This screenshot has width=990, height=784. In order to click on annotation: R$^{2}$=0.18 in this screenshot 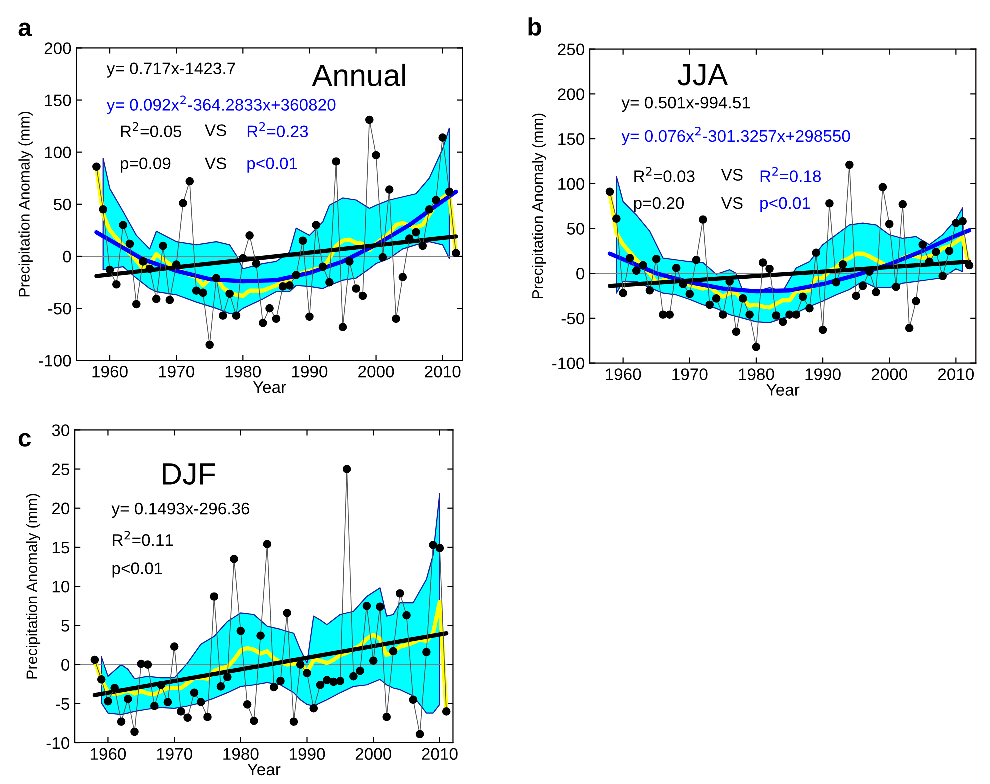, I will do `click(791, 174)`.